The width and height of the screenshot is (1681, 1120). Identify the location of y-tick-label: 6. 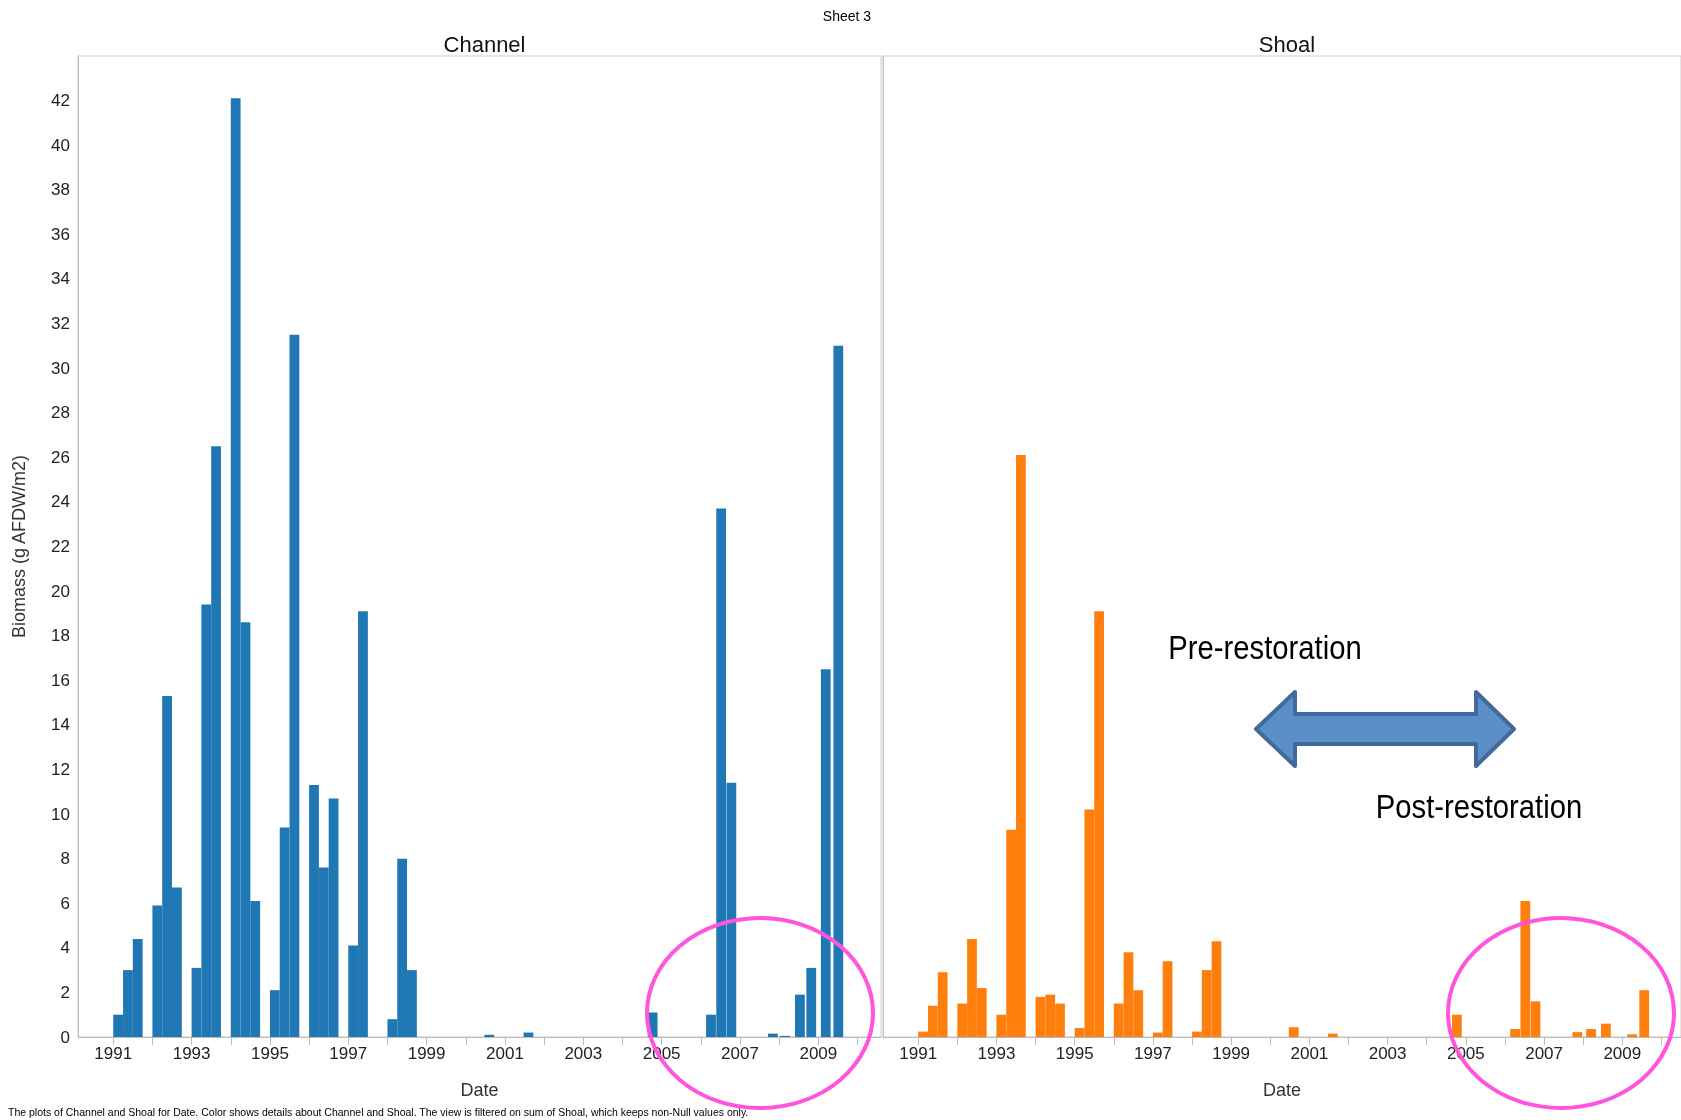
(65, 903).